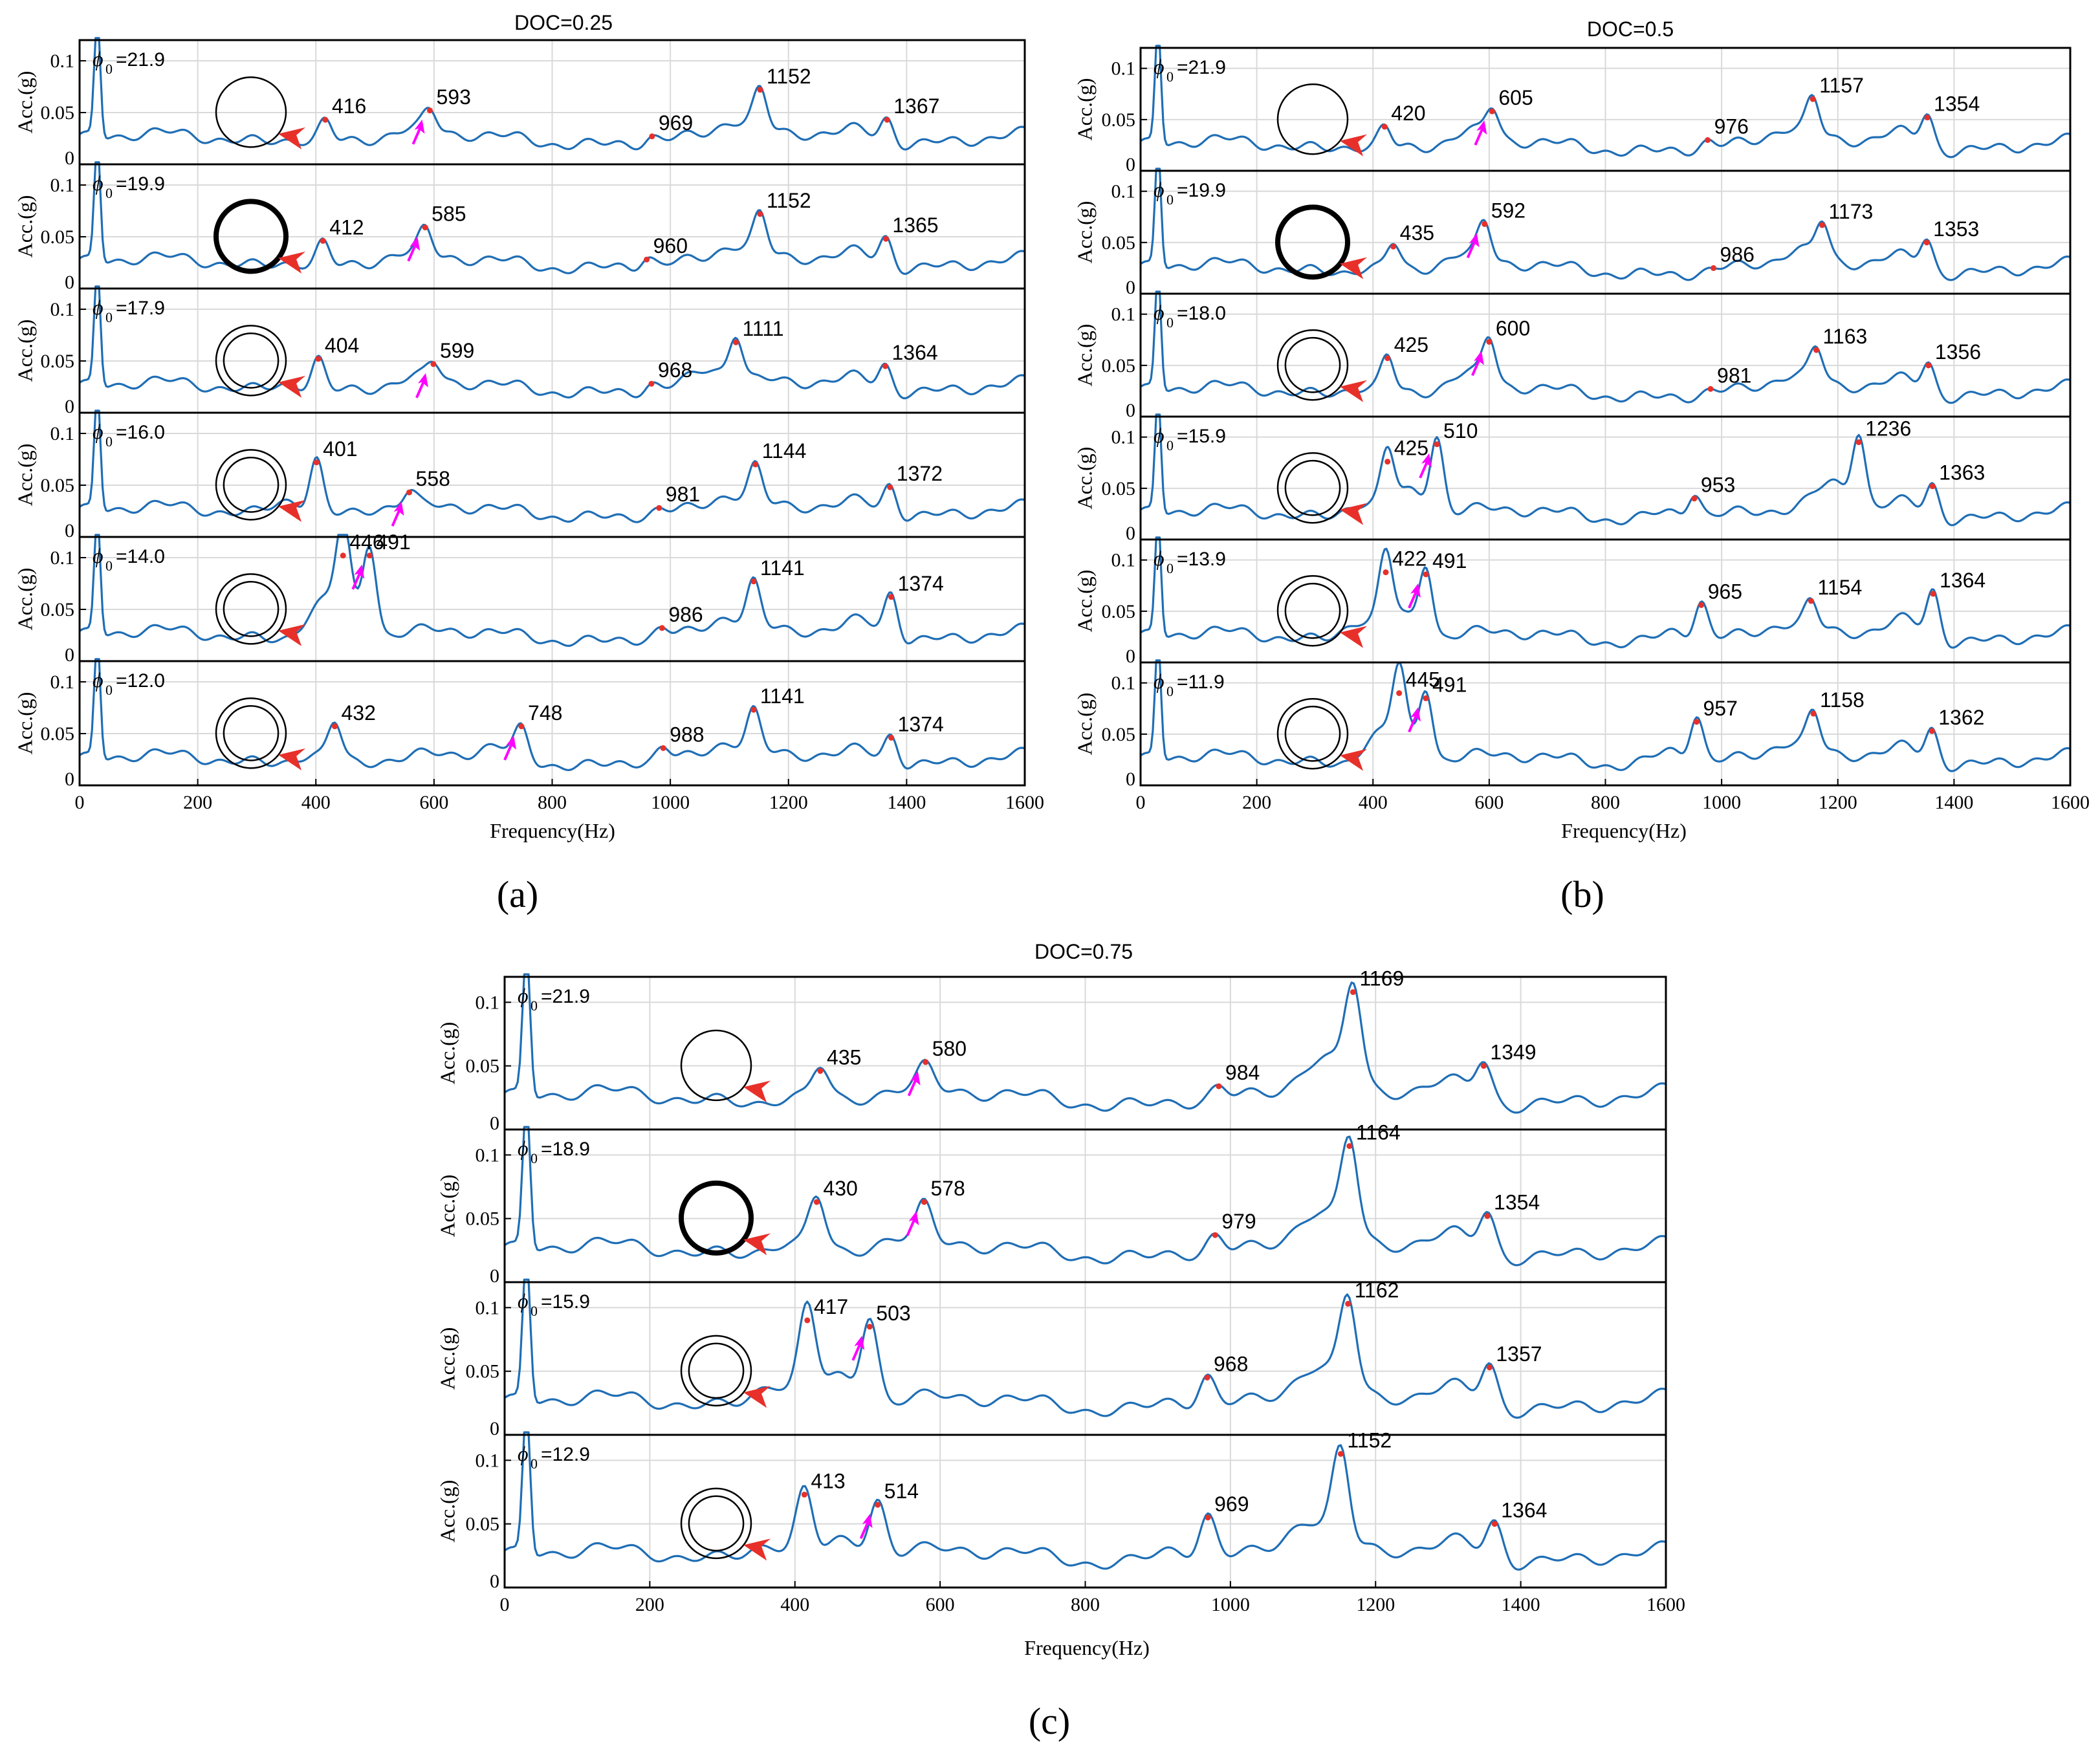 The height and width of the screenshot is (1757, 2100). I want to click on x-tick-label: 1000, so click(1230, 1604).